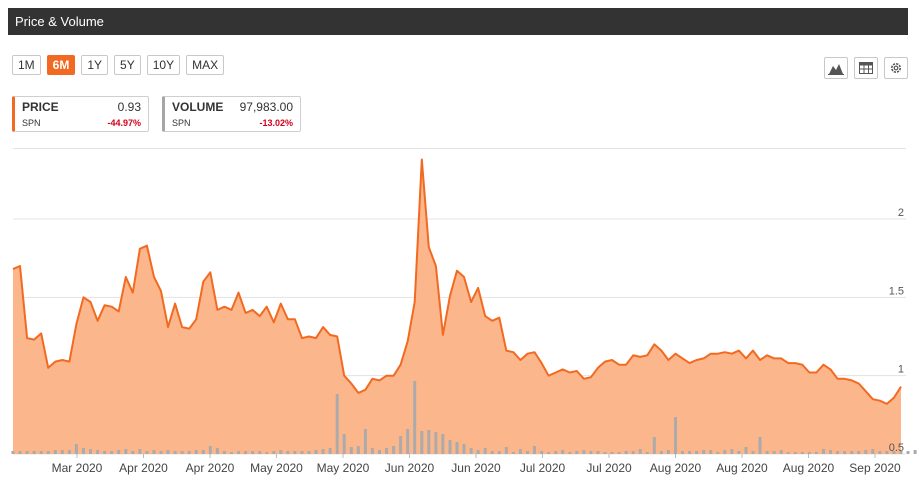  What do you see at coordinates (875, 468) in the screenshot?
I see `x-tick-label: Sep 2020` at bounding box center [875, 468].